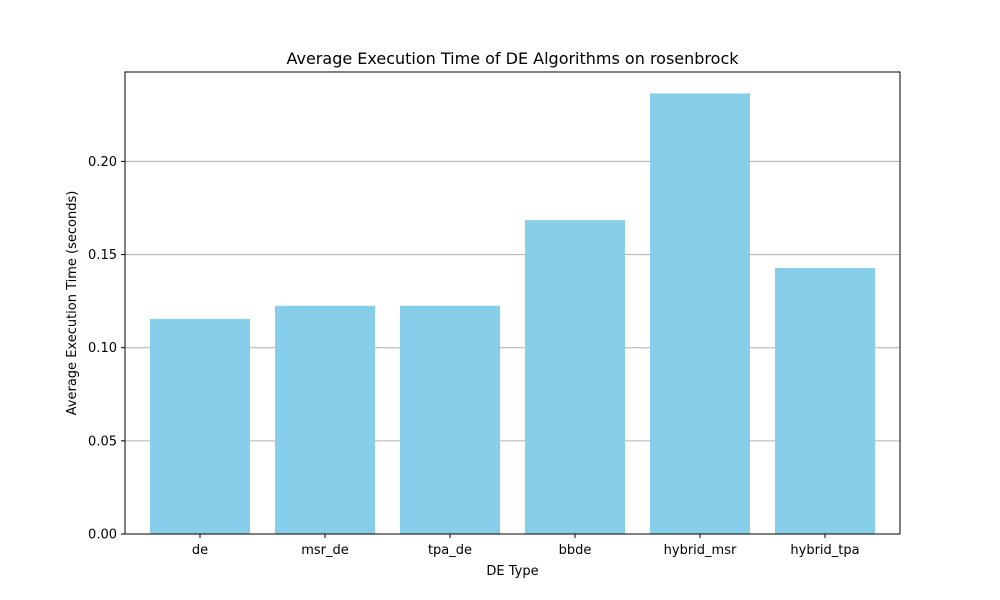 This screenshot has height=600, width=1000. Describe the element at coordinates (102, 348) in the screenshot. I see `y-tick-label: 0.10` at that location.